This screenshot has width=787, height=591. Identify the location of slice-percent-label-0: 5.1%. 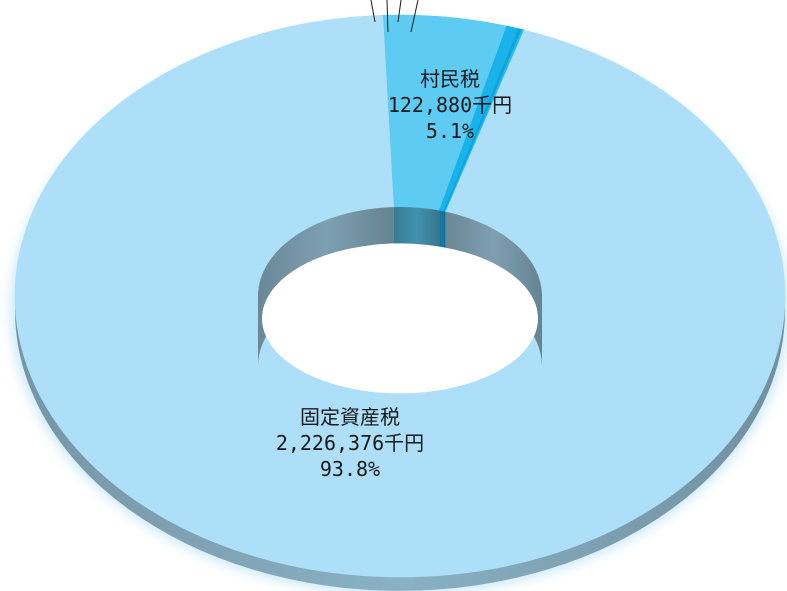
(450, 131).